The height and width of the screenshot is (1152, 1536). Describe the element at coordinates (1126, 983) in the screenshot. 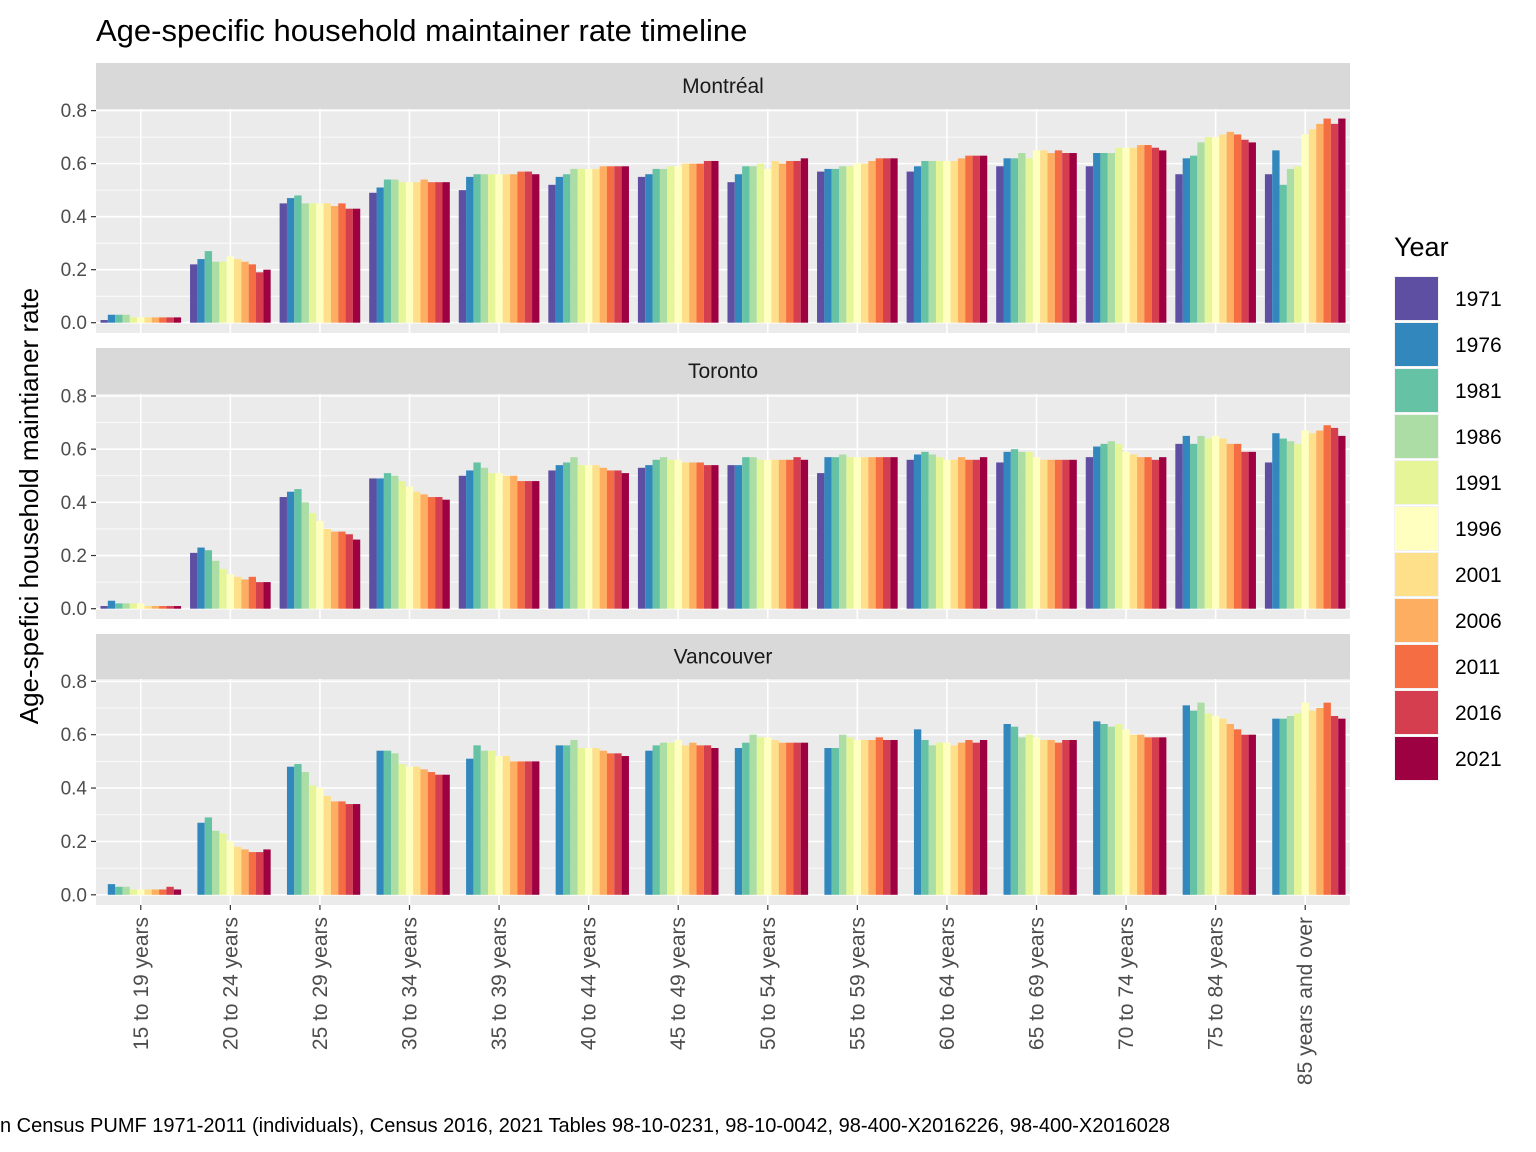

I see `x-tick-label: 70 to 74 years` at that location.